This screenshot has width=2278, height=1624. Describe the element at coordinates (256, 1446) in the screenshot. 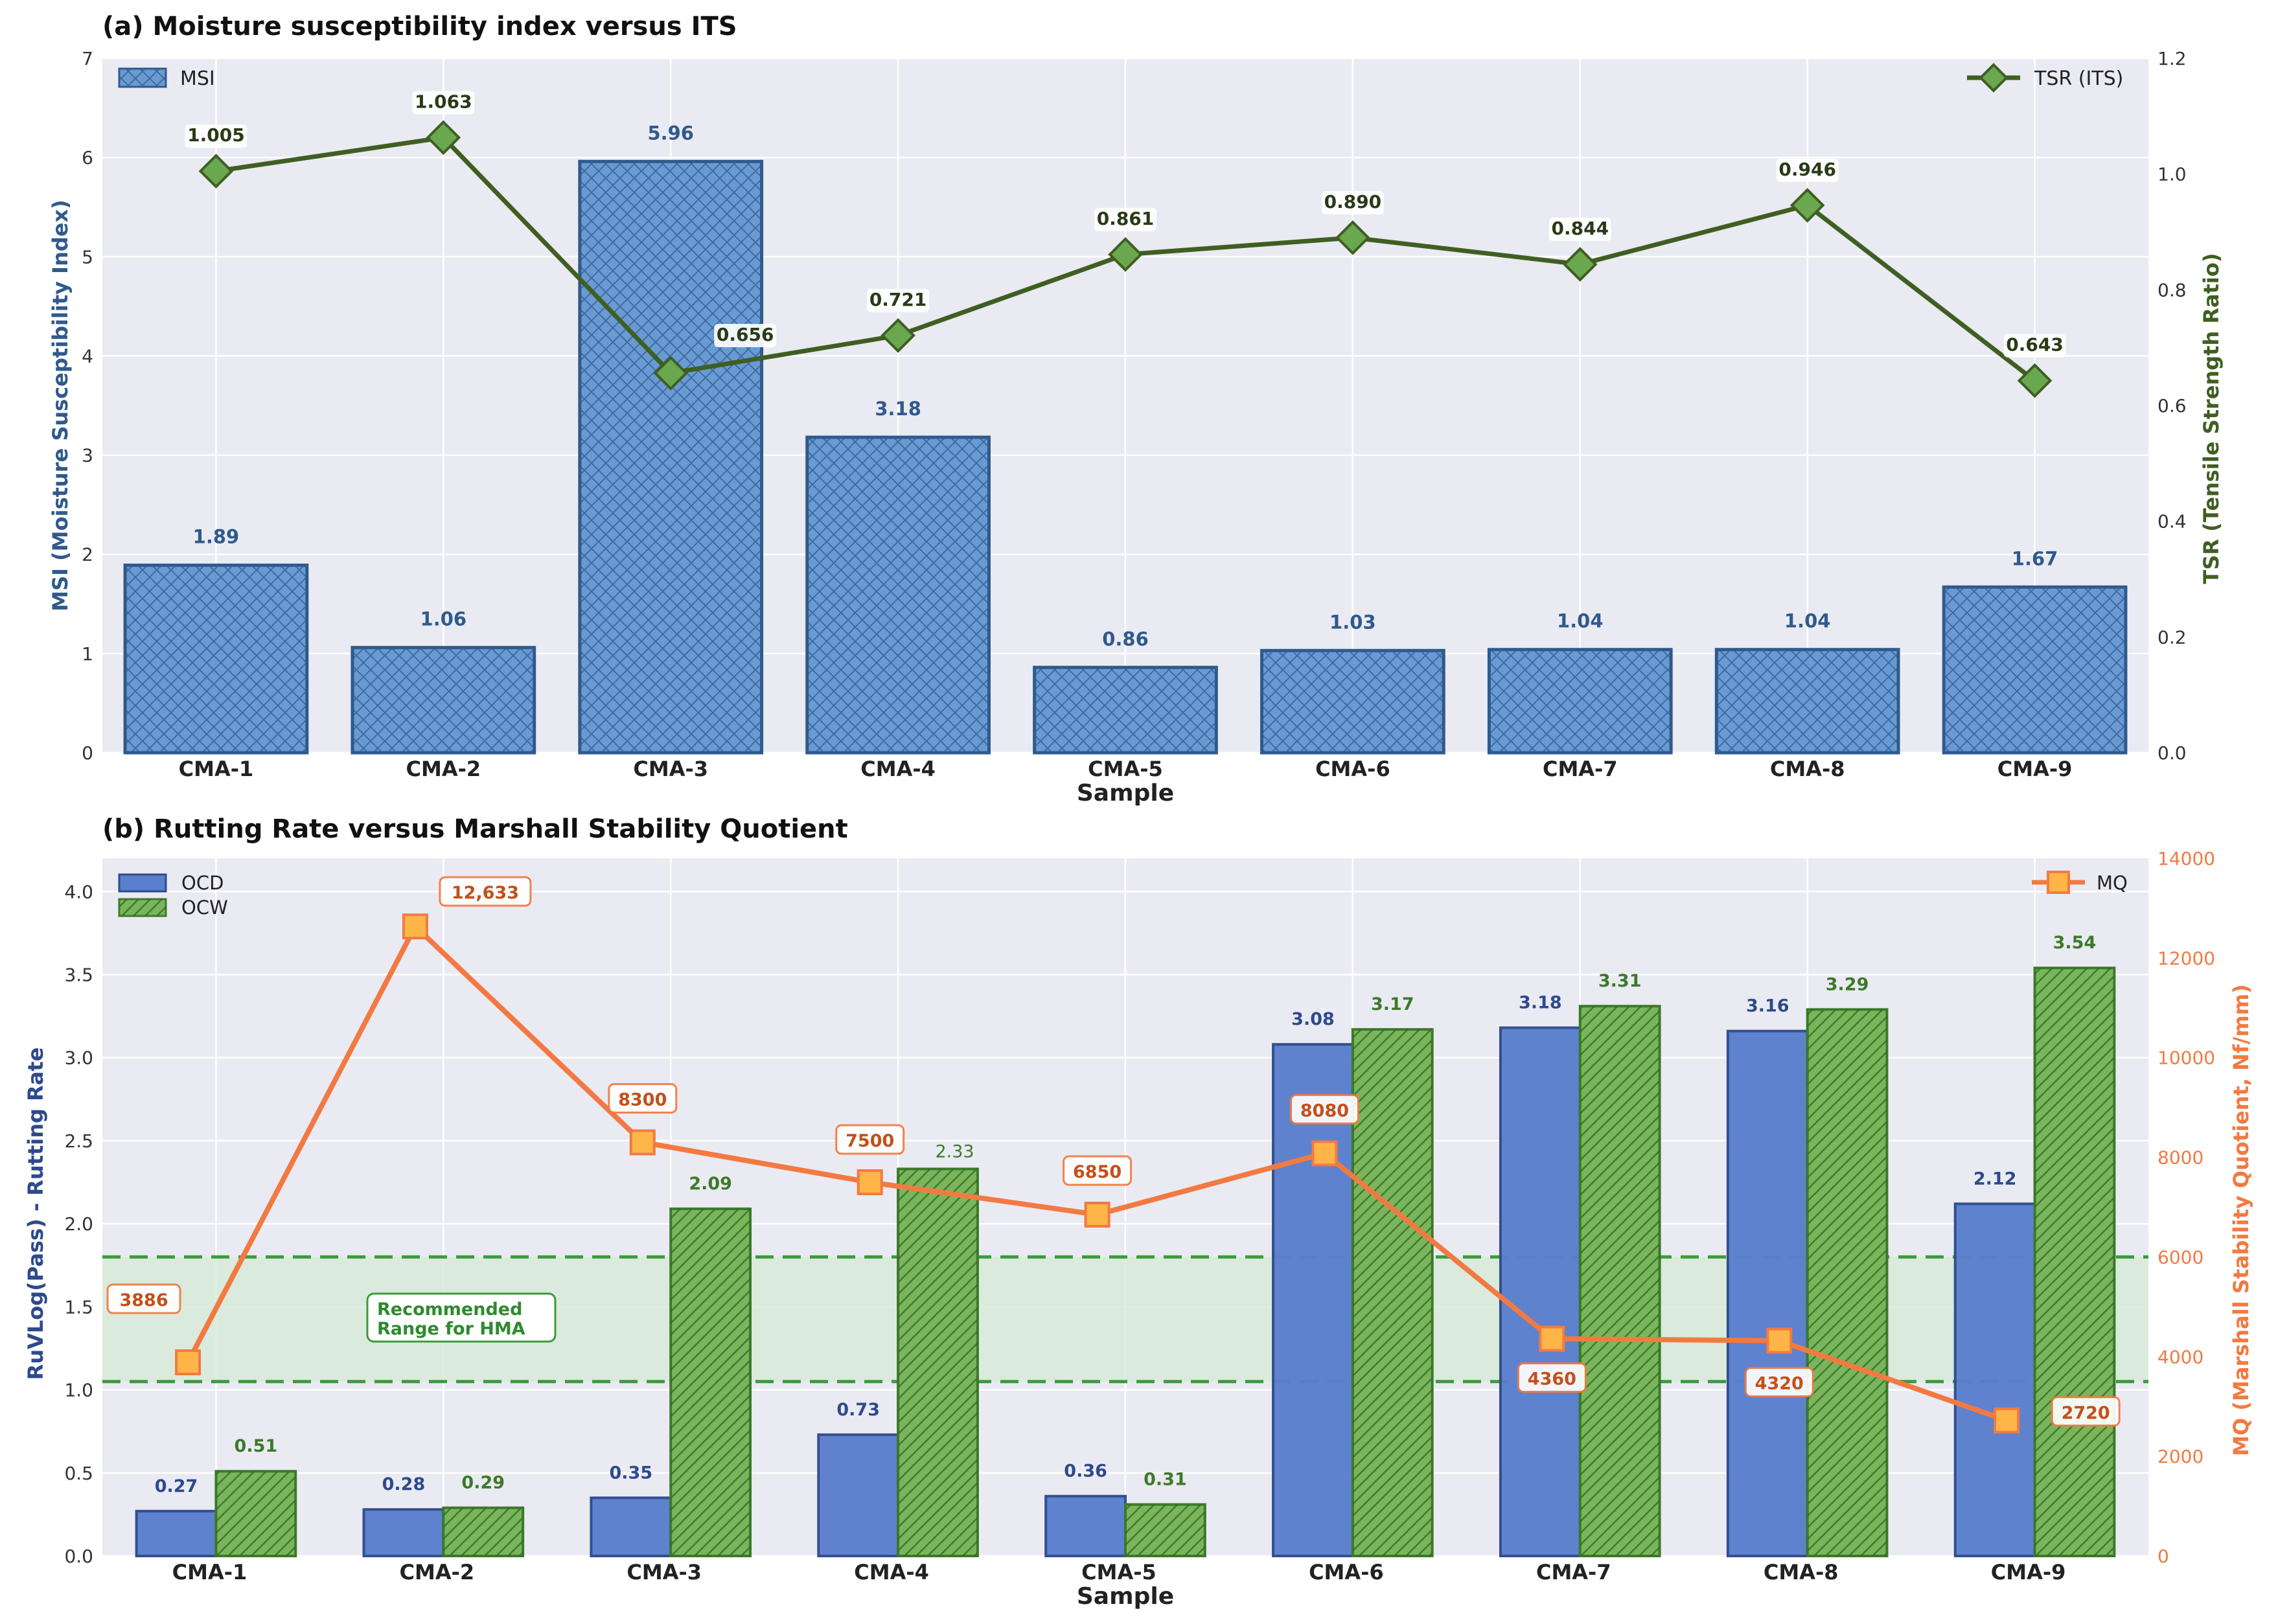

I see `ocw-value-label: 0.51` at that location.